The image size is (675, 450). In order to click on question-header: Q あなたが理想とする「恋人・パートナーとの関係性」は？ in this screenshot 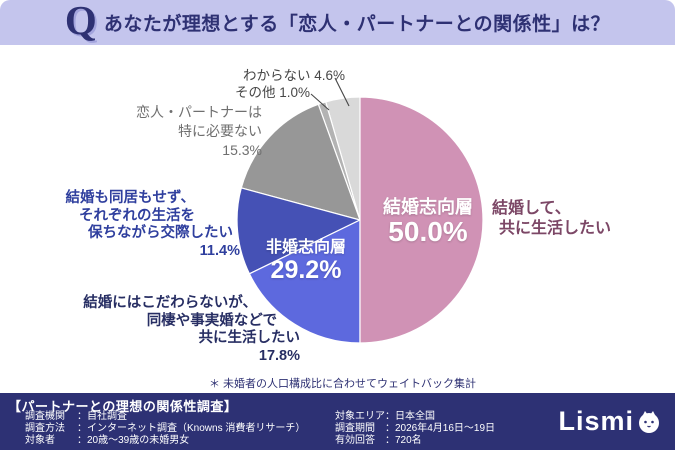, I will do `click(337, 22)`.